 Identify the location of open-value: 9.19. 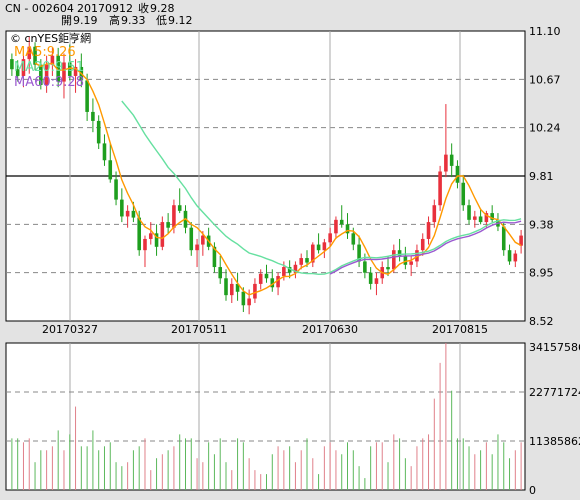
(85, 20).